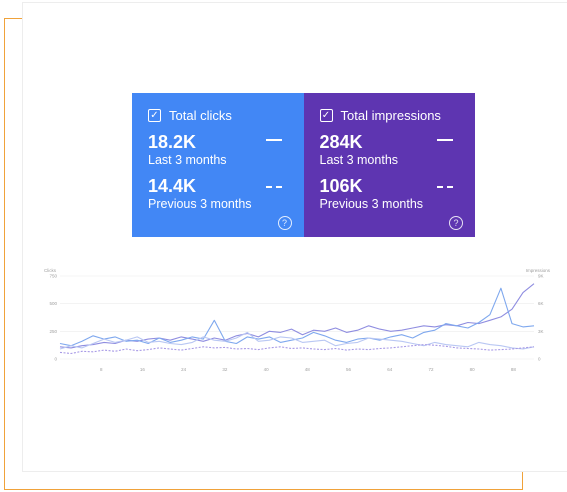 The height and width of the screenshot is (492, 567). I want to click on total-impressions-checkbox-icon: ✓, so click(326, 115).